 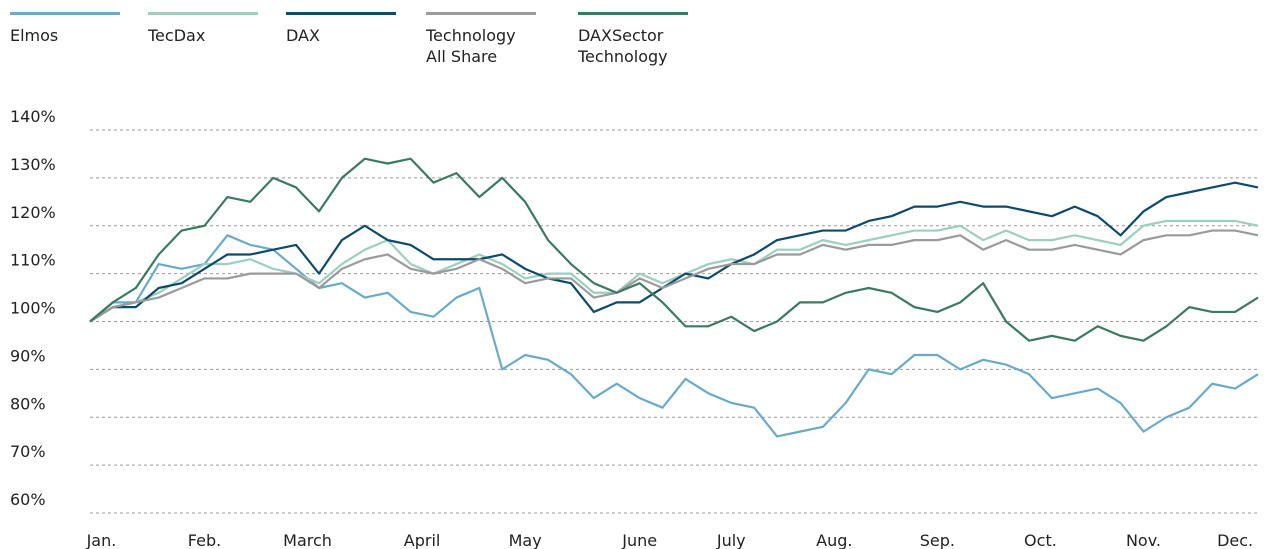 I want to click on y-tick-label: 70%, so click(x=28, y=451).